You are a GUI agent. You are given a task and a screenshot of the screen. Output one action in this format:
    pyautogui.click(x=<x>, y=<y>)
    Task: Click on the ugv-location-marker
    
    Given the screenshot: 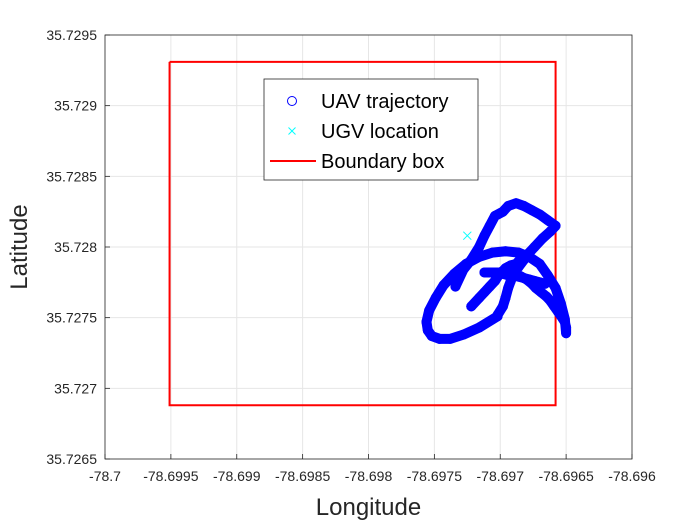 What is the action you would take?
    pyautogui.click(x=467, y=236)
    